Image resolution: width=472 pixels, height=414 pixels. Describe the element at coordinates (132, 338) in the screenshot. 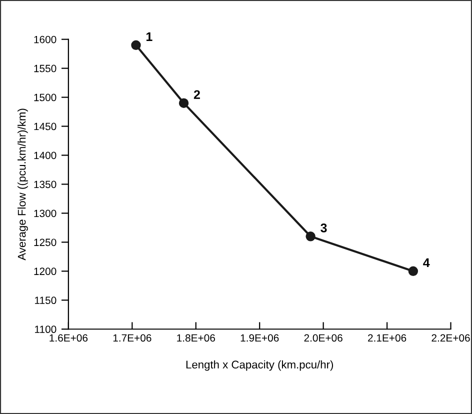

I see `x-tick-label: 1.7E+06` at that location.